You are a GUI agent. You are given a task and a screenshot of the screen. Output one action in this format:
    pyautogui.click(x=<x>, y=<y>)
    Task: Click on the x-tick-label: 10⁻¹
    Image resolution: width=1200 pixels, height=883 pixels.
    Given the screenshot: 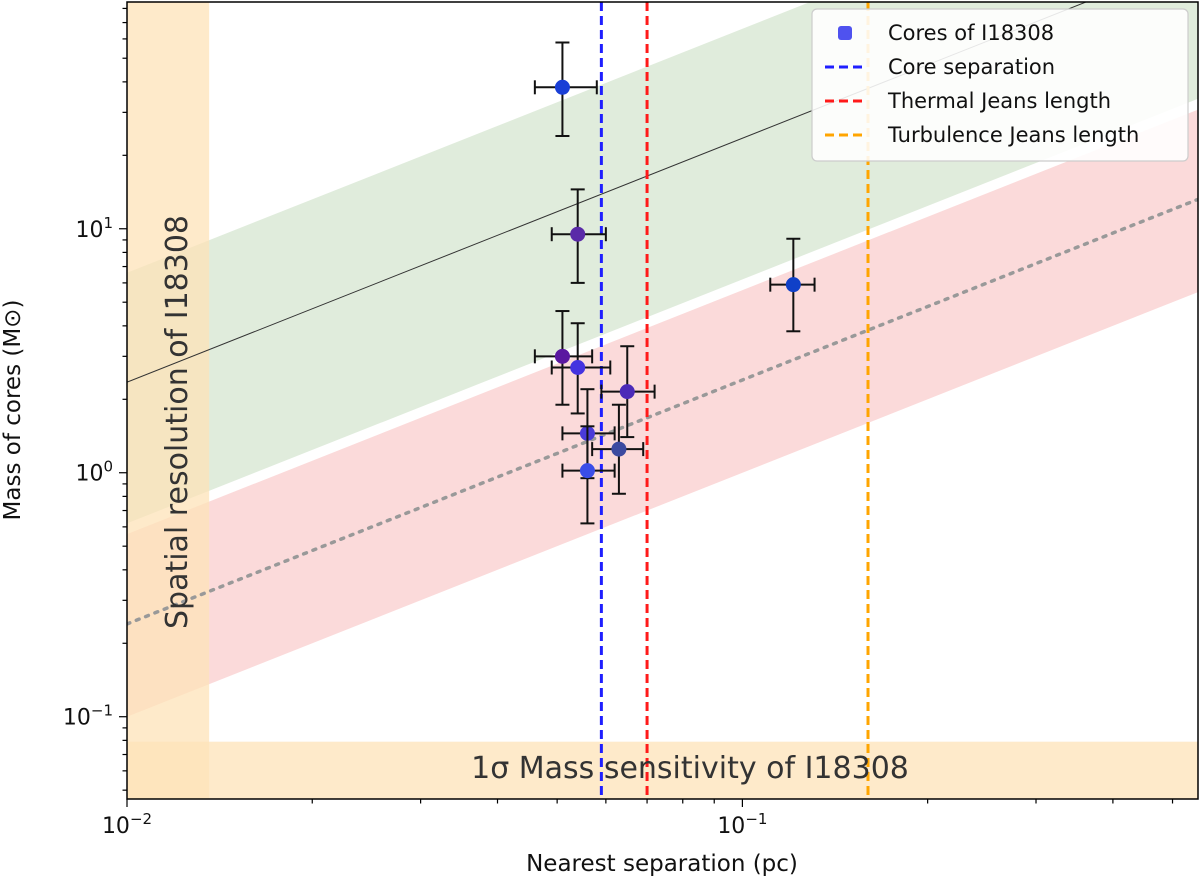 What is the action you would take?
    pyautogui.click(x=742, y=824)
    